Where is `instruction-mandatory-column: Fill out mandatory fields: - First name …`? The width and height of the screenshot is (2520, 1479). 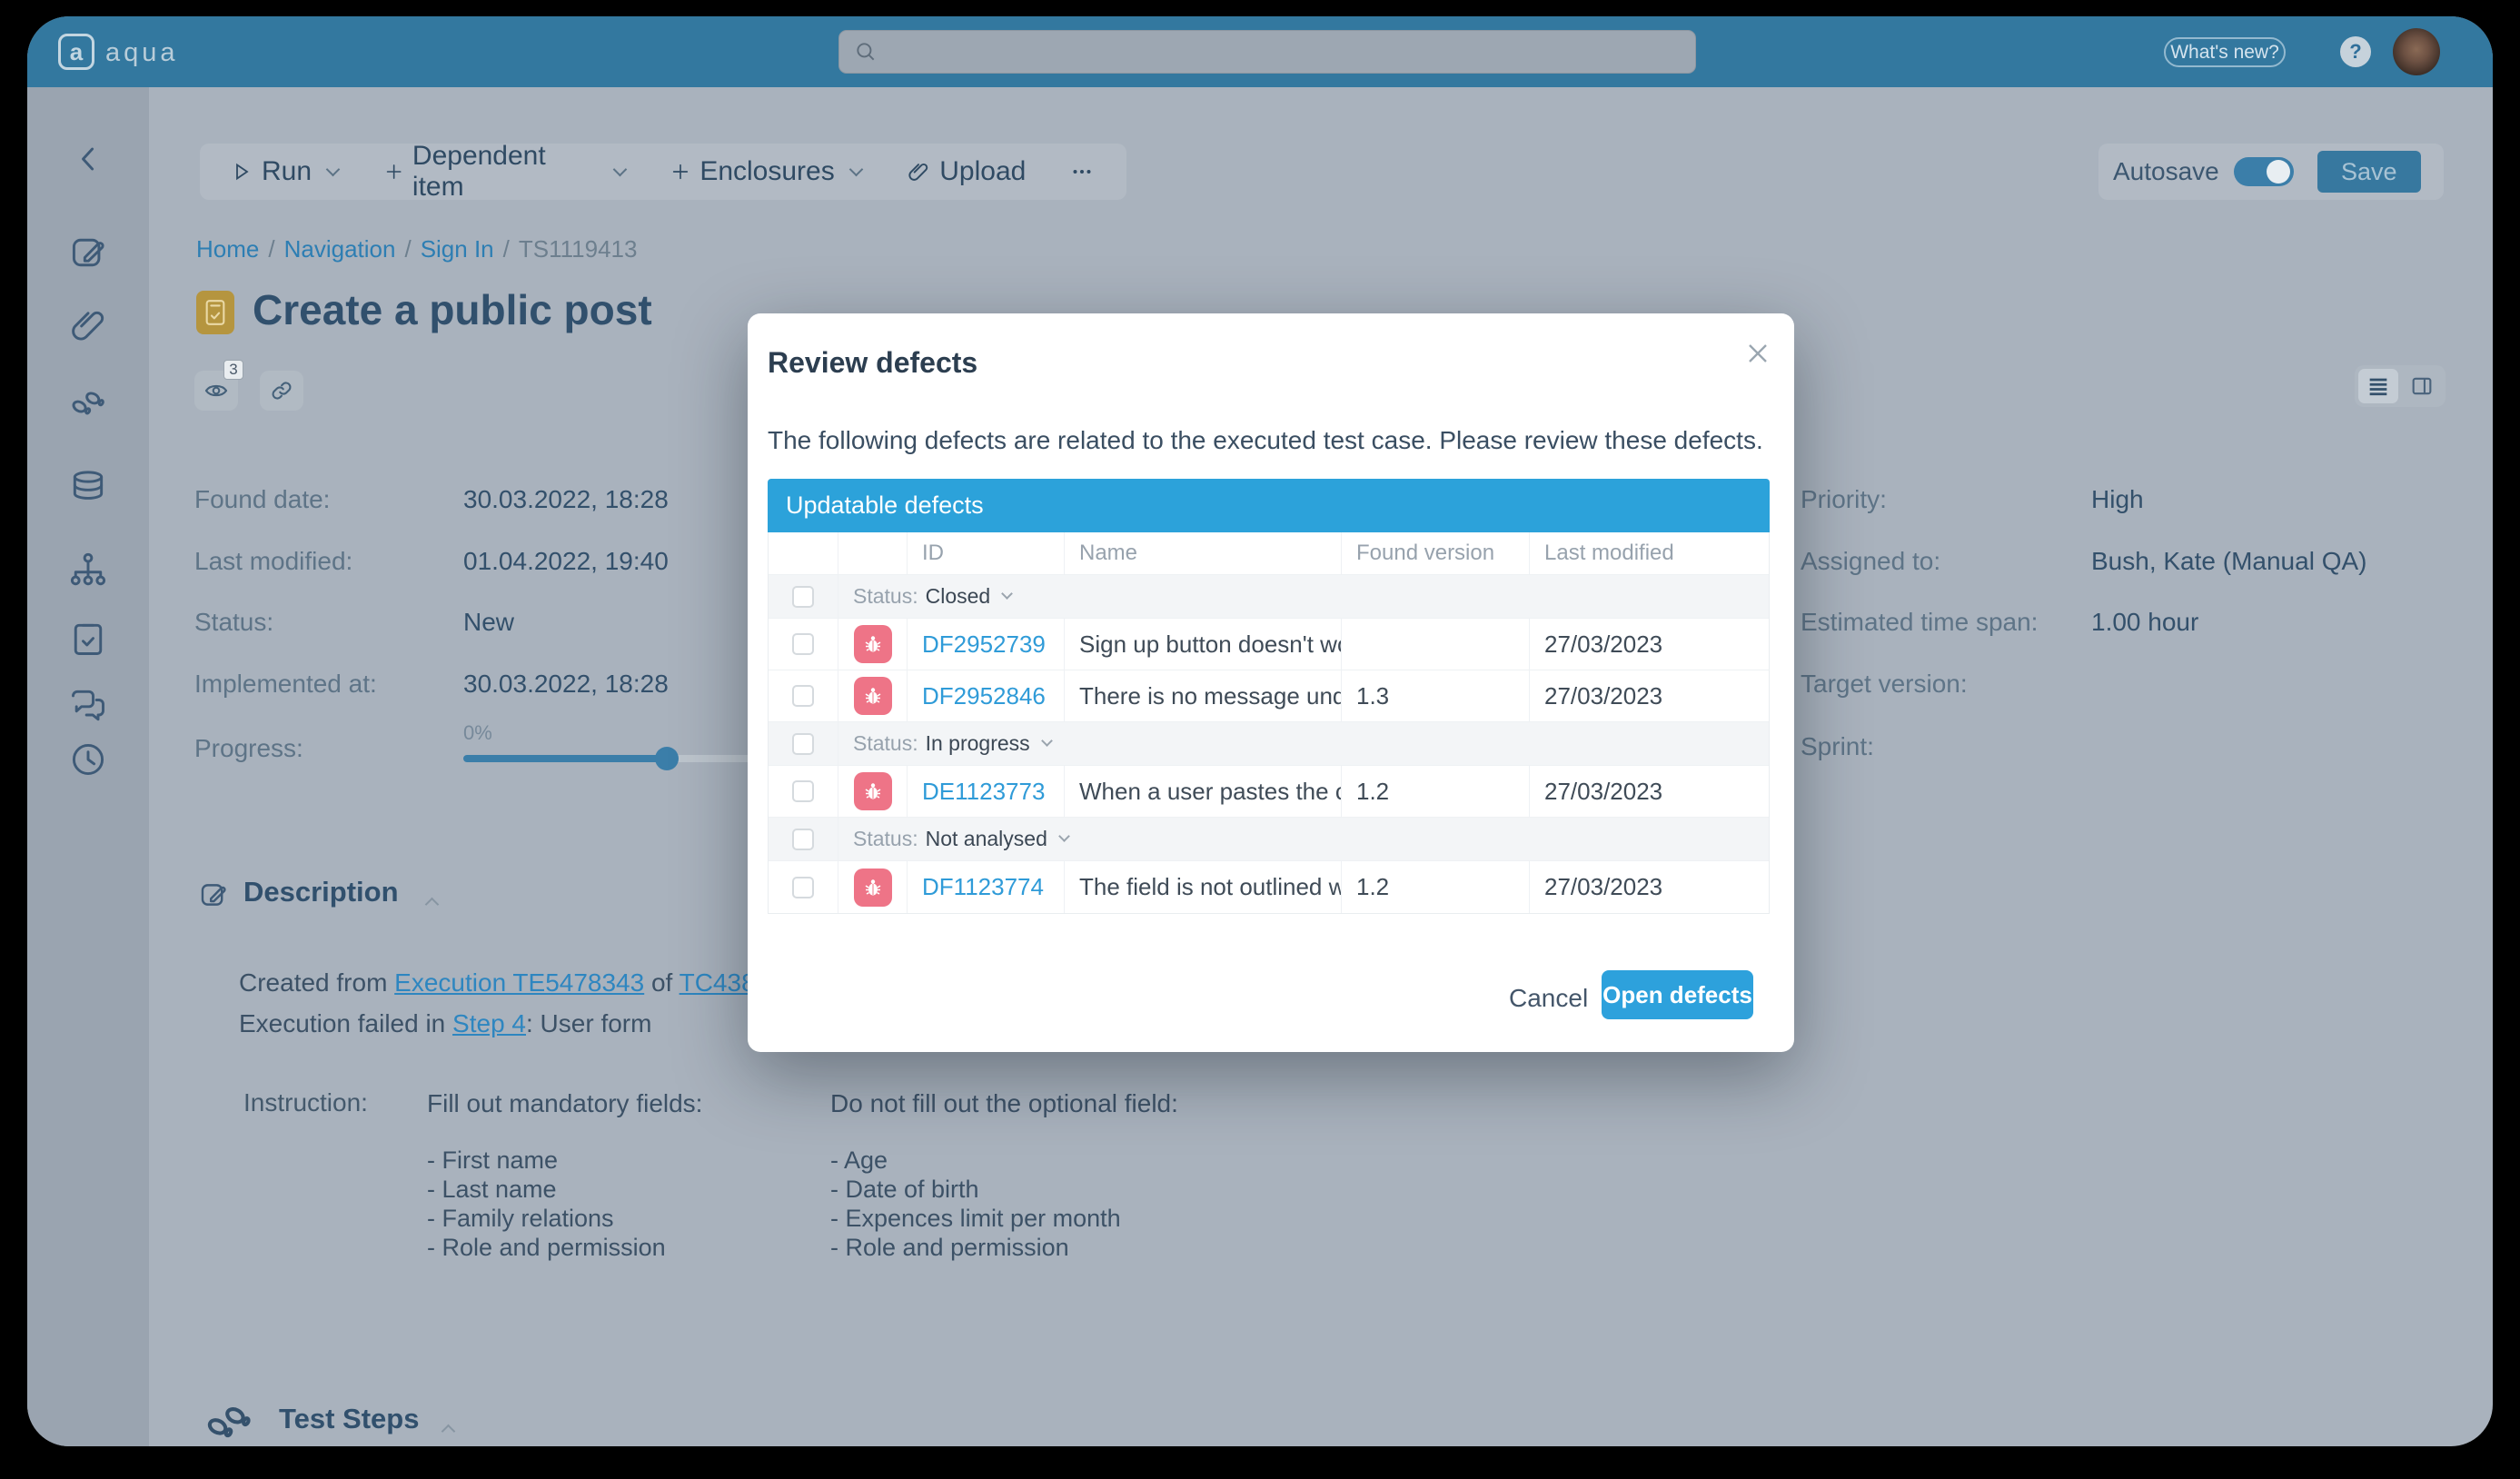 instruction-mandatory-column: Fill out mandatory fields: - First name … is located at coordinates (622, 1175).